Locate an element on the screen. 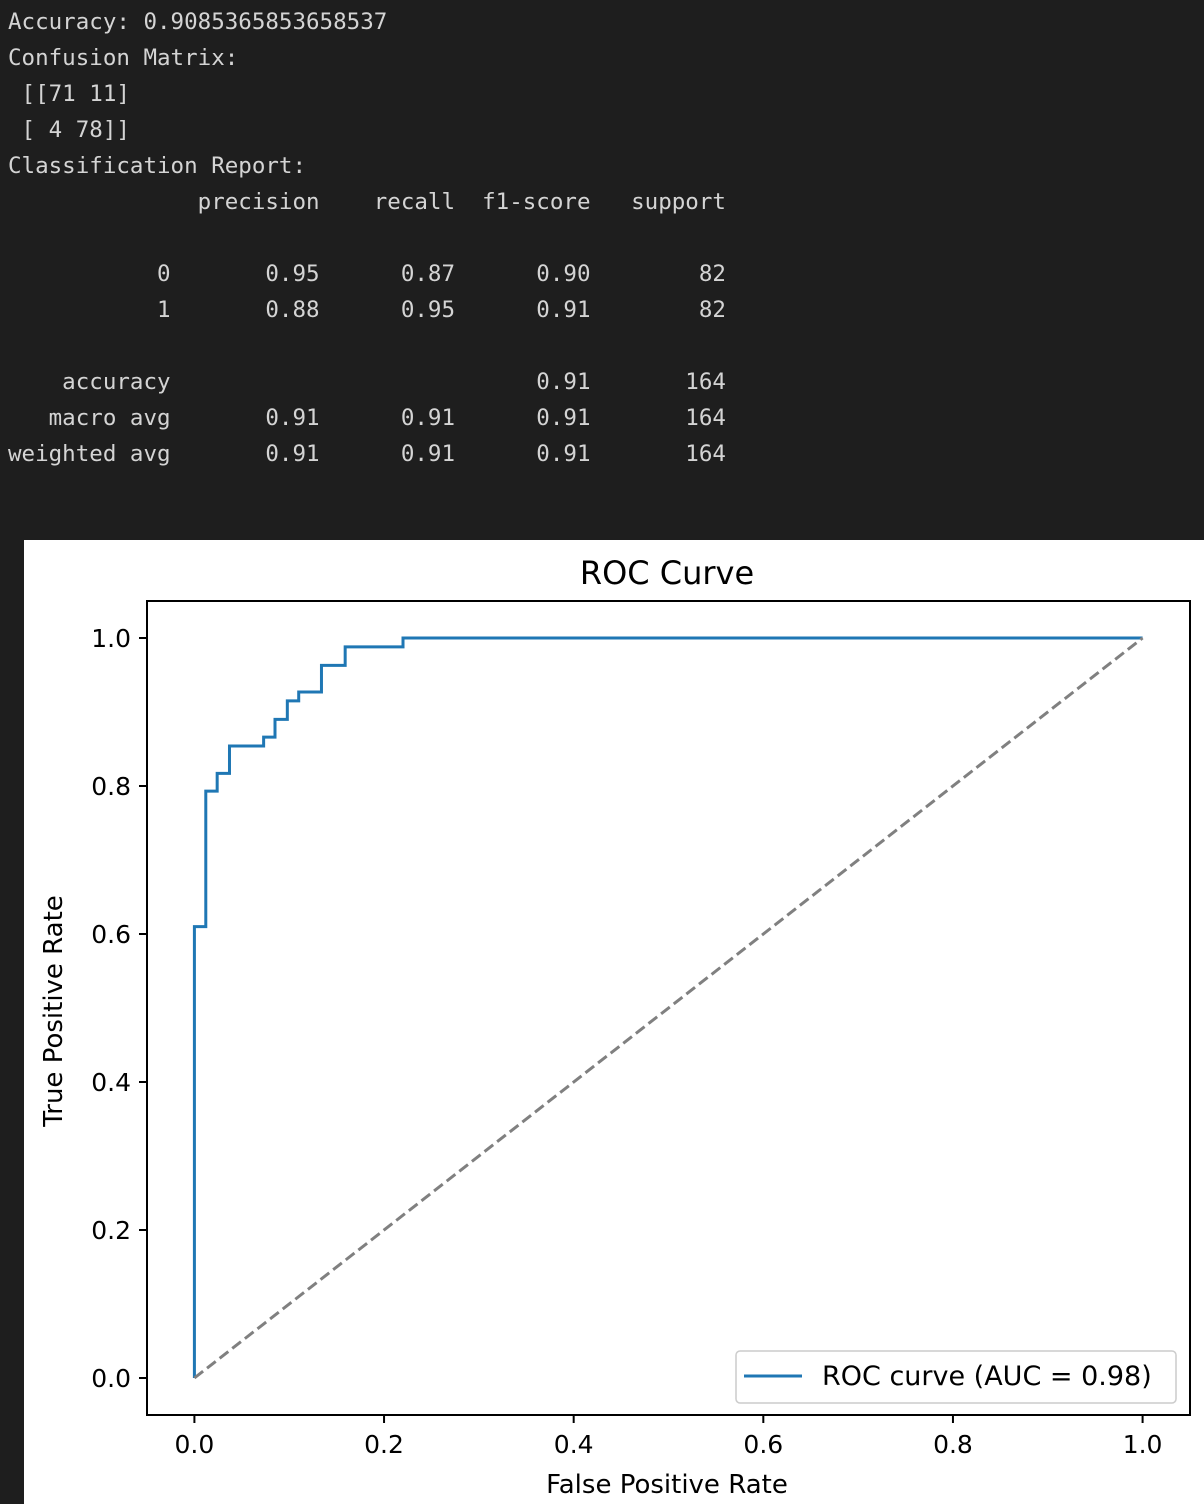  legend: ROC curve (AUC = 0.98) is located at coordinates (956, 1377).